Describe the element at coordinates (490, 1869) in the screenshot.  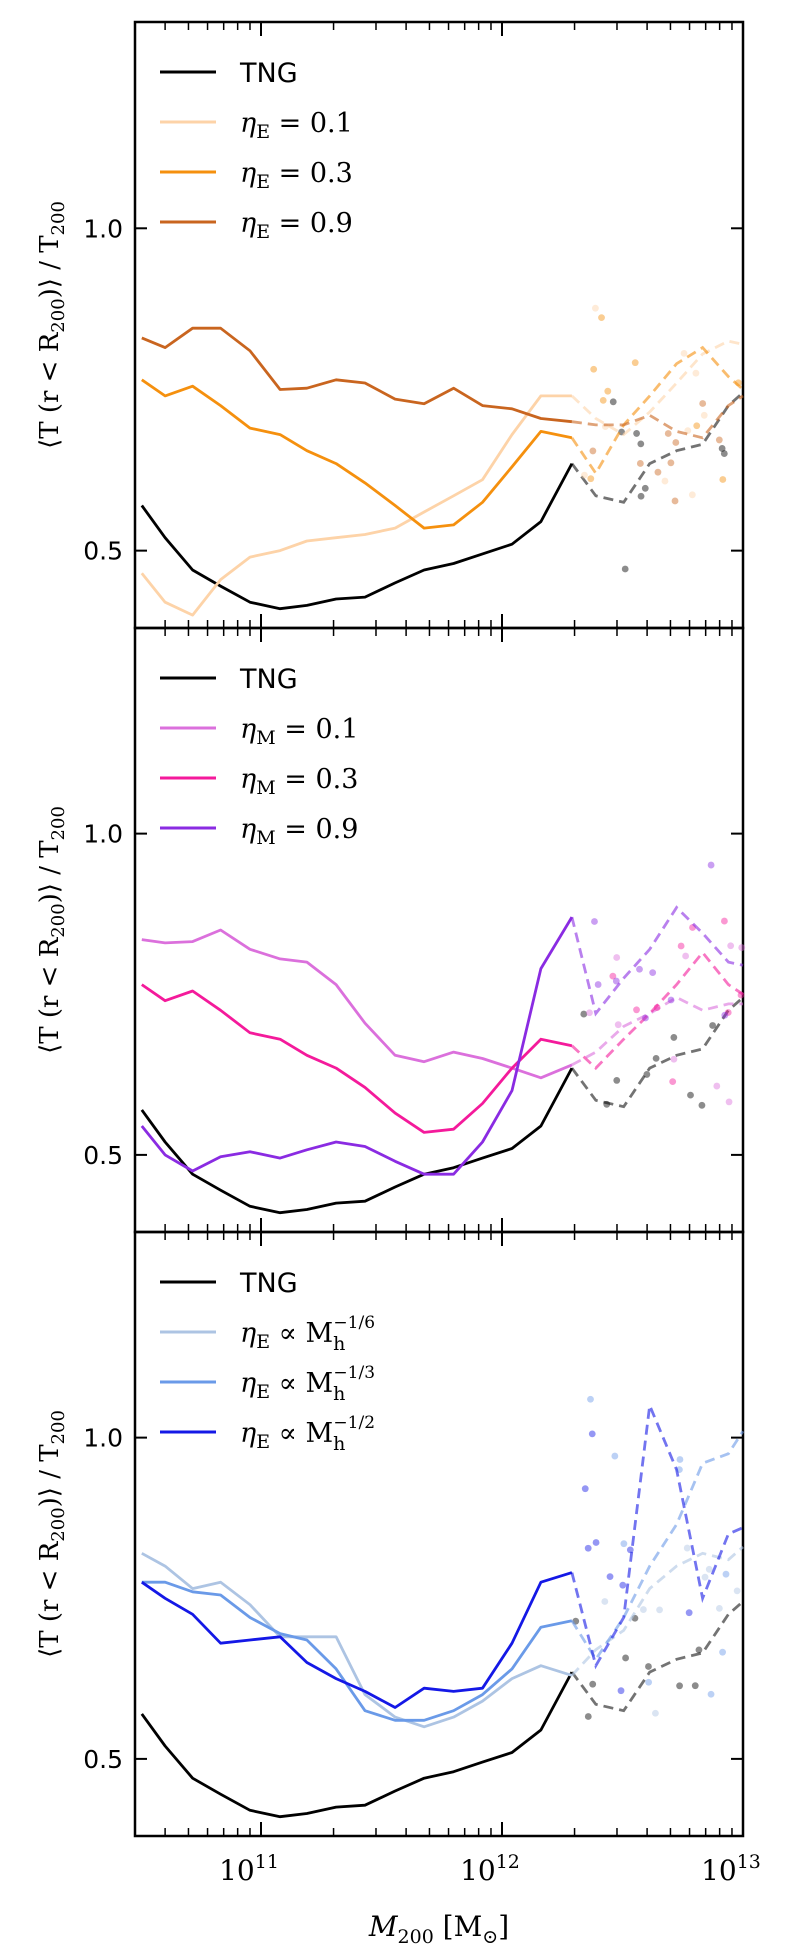
I see `xtick-label: 1012` at that location.